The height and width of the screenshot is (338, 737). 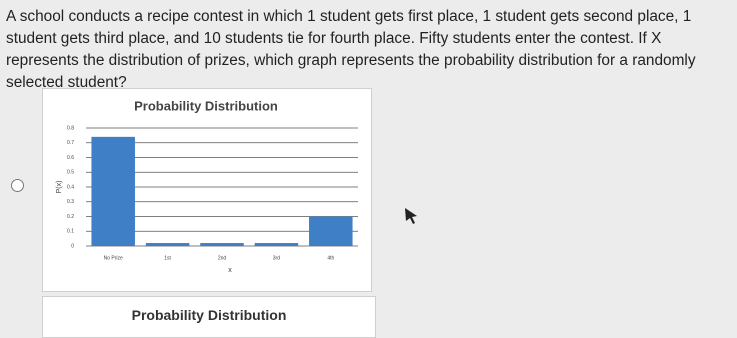 What do you see at coordinates (70, 173) in the screenshot?
I see `y-tick-label: 0.5` at bounding box center [70, 173].